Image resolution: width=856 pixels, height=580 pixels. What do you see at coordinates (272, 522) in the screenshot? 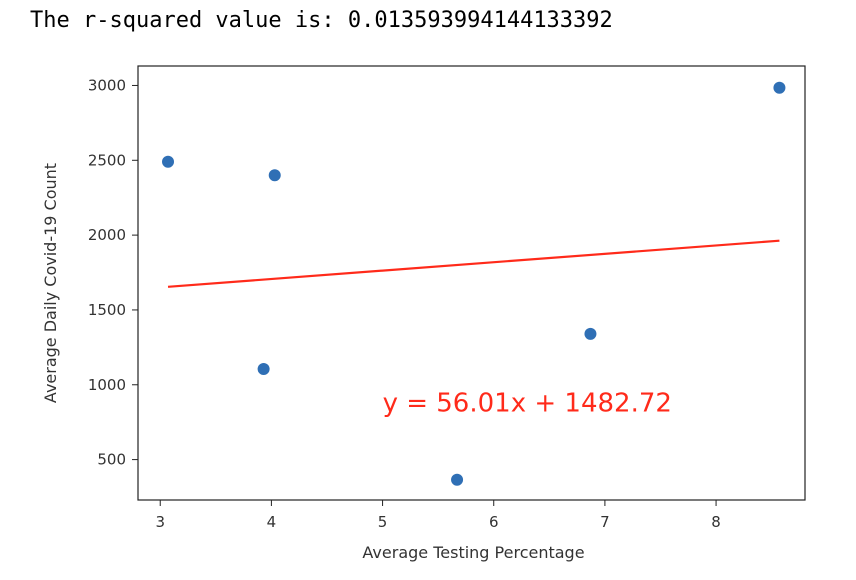
I see `x-tick-label: 4` at bounding box center [272, 522].